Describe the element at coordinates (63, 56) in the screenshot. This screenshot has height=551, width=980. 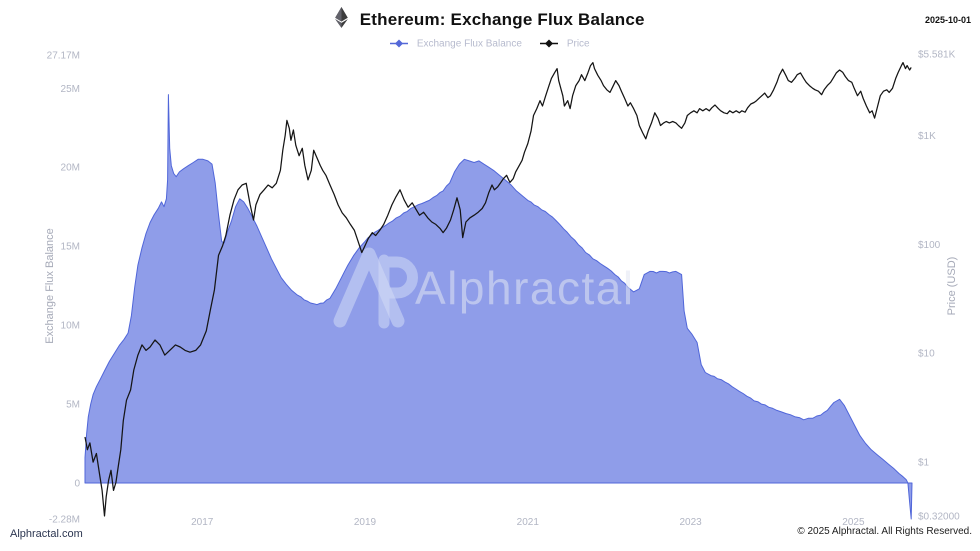
I see `left-axis-tick: 27.17M` at that location.